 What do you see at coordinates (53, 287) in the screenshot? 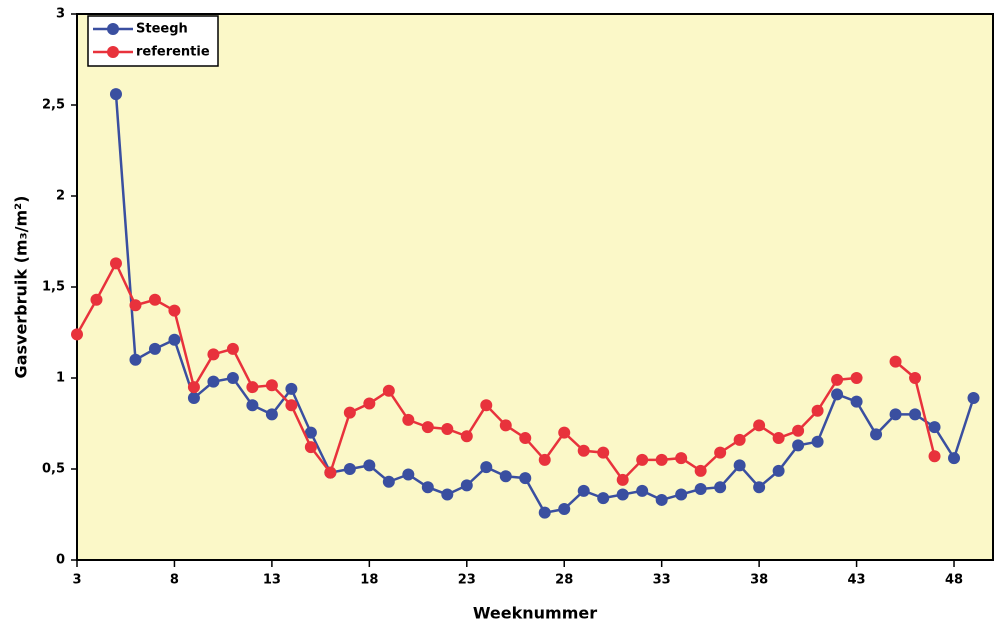
I see `y-tick-label: 1,5` at bounding box center [53, 287].